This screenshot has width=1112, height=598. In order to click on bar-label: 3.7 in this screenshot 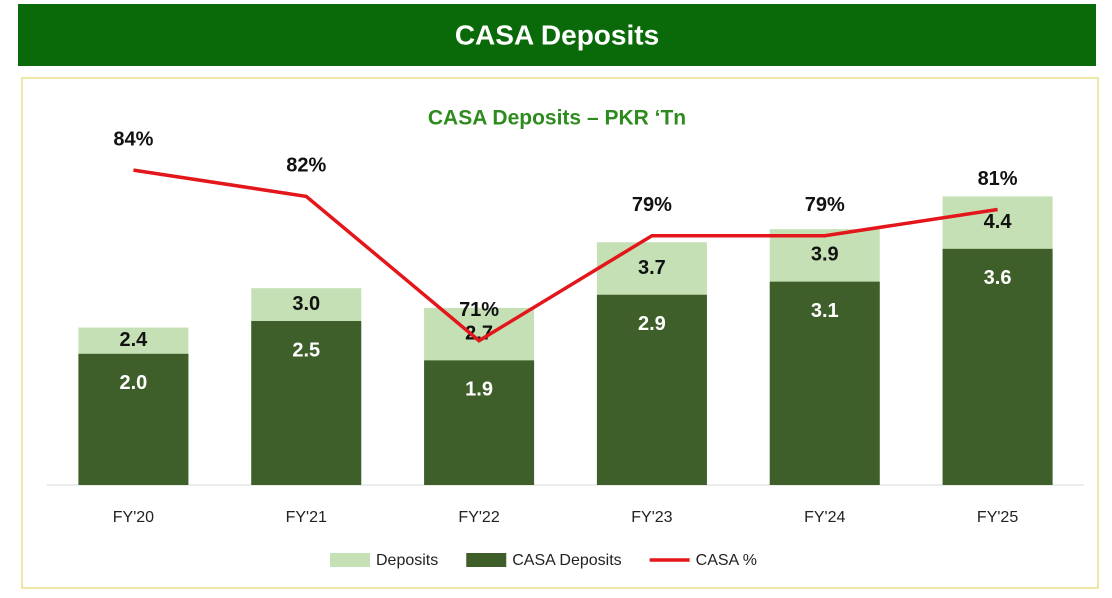, I will do `click(652, 268)`.